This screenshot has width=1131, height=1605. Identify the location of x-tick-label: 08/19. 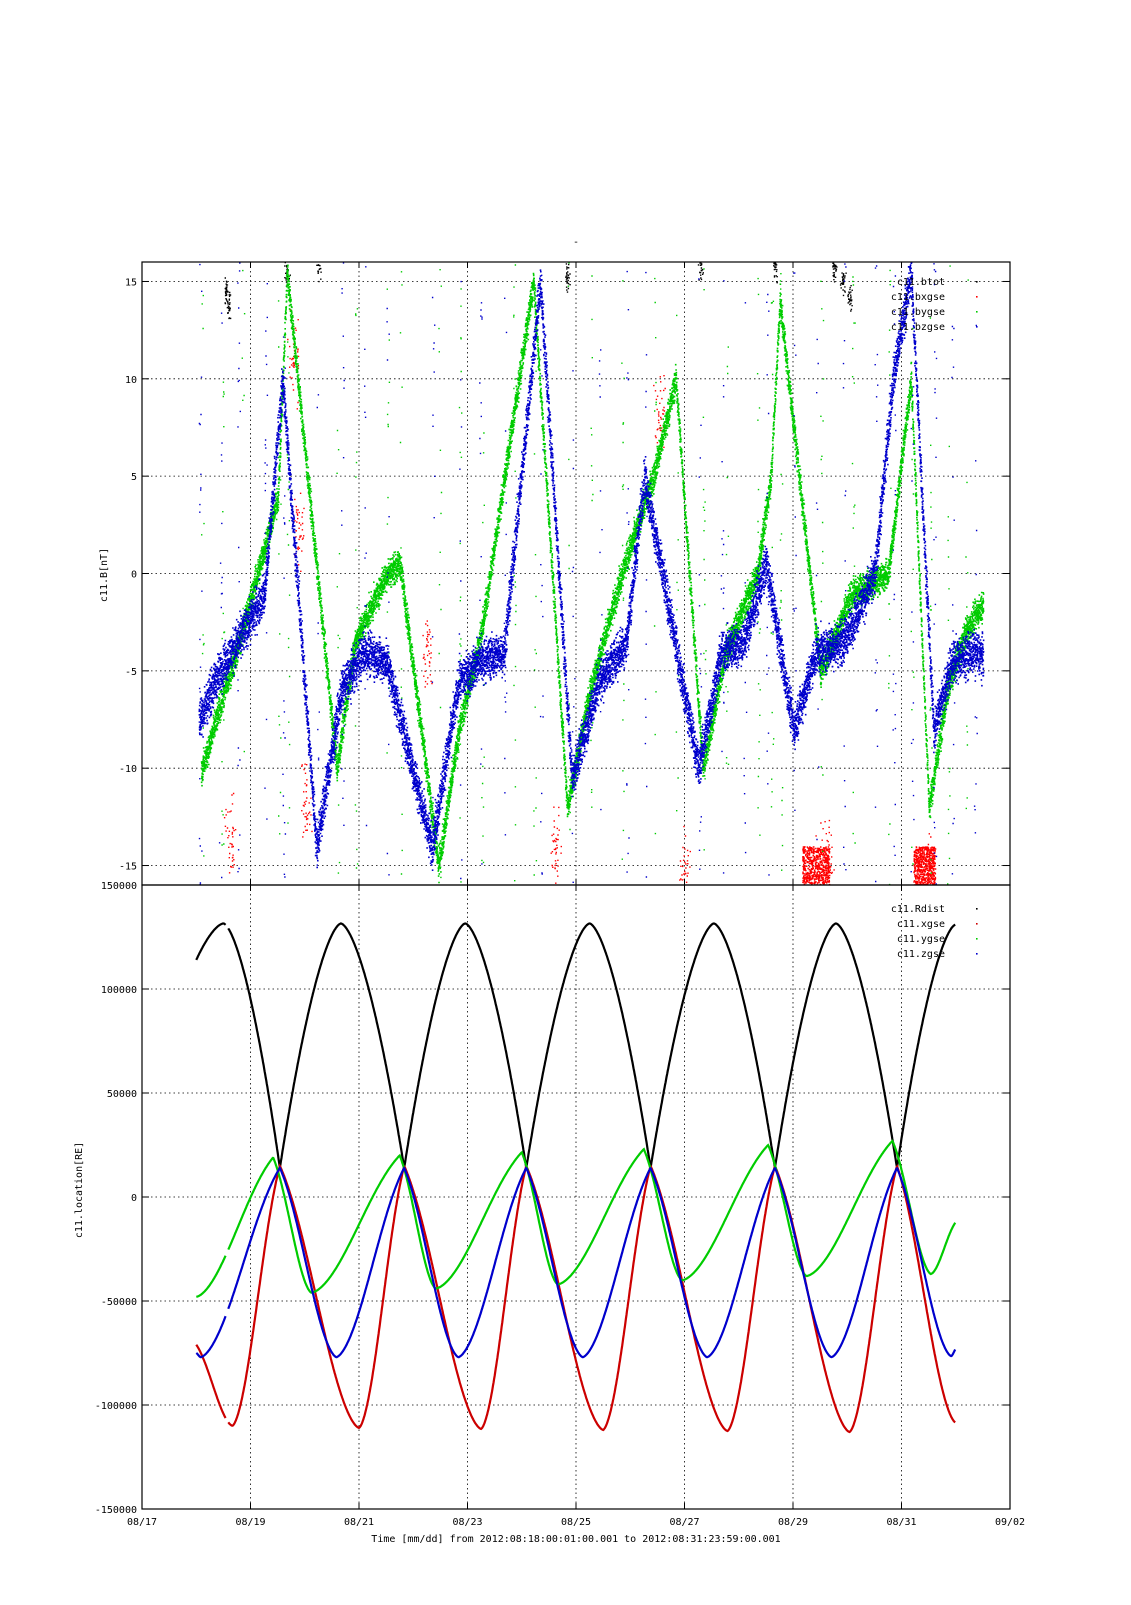
(250, 1522).